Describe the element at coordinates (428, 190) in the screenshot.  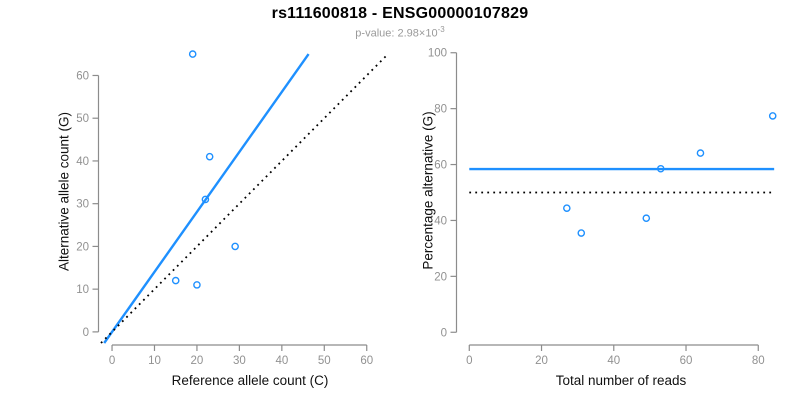
I see `y-axis-title-right: Percentage alternative (G)` at that location.